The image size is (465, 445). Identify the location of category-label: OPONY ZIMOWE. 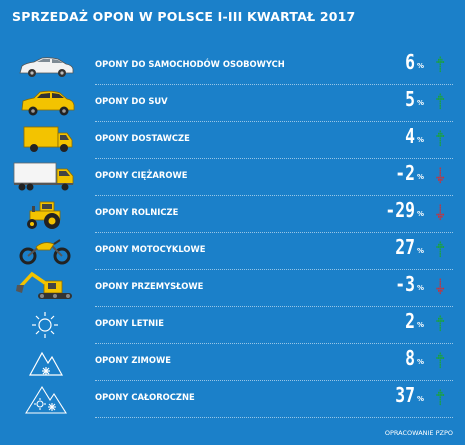
(133, 360).